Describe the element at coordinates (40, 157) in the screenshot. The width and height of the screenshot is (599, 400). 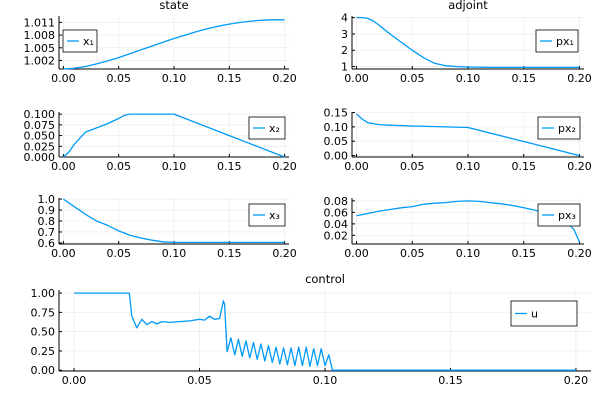
I see `y-tick-label: 0.000` at that location.